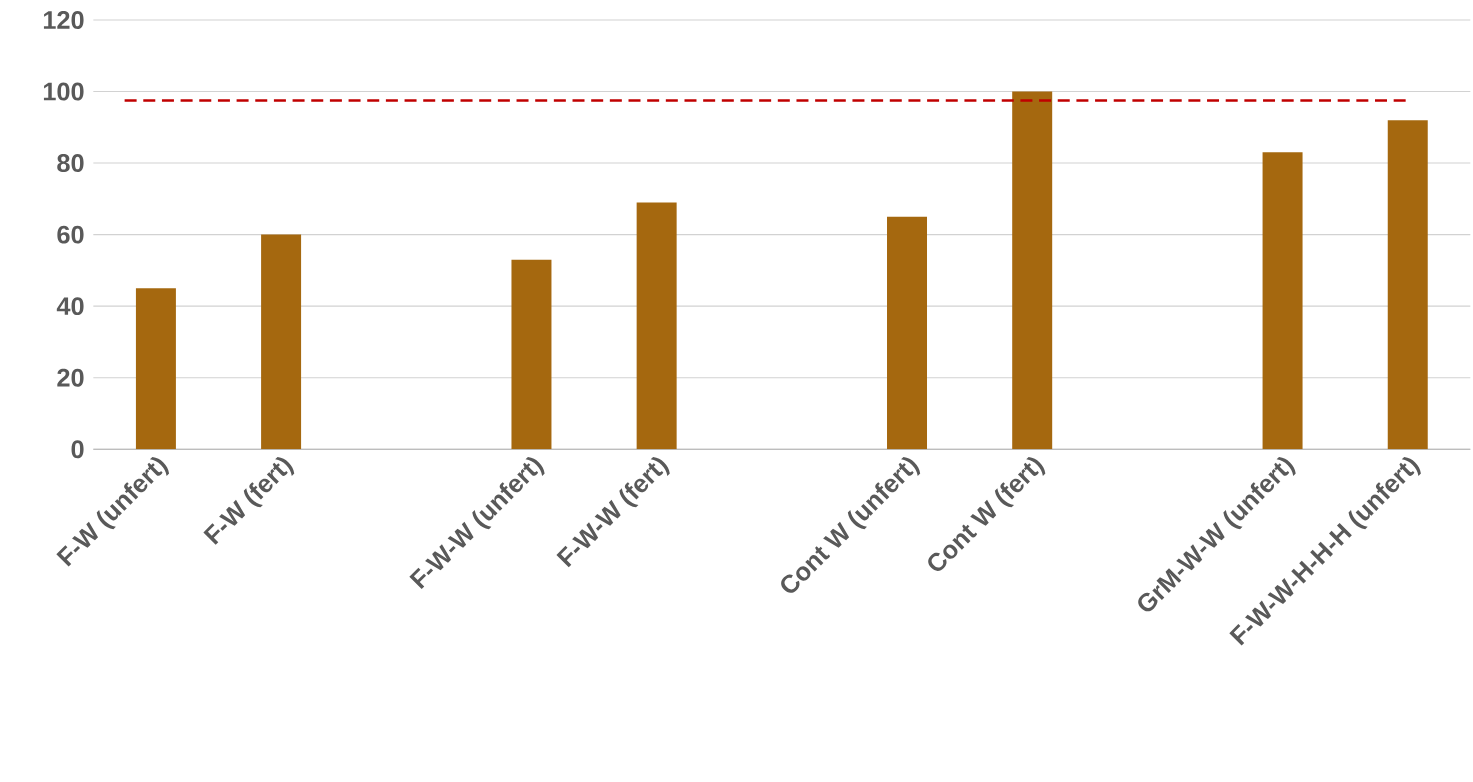  I want to click on y-tick-label: 20, so click(70, 377).